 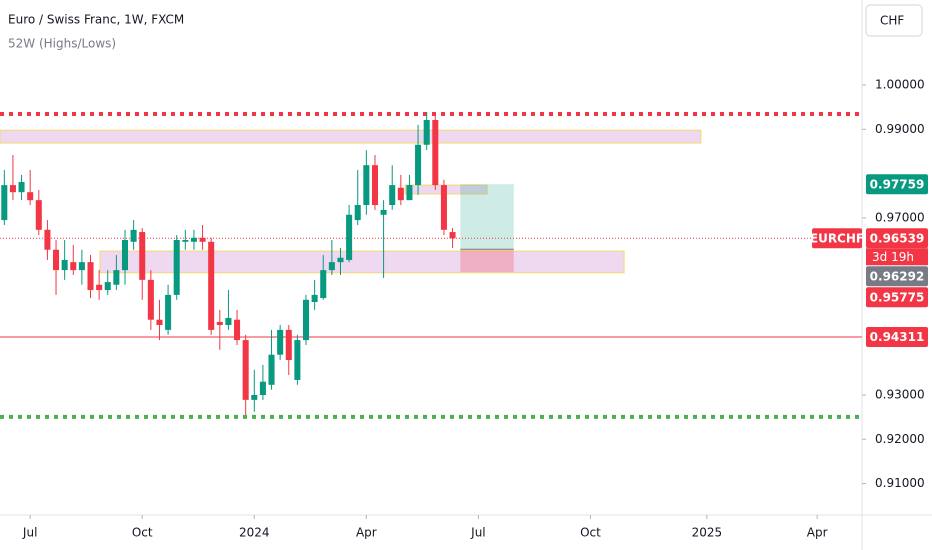 I want to click on y-tick-label: 0.92000, so click(x=900, y=439).